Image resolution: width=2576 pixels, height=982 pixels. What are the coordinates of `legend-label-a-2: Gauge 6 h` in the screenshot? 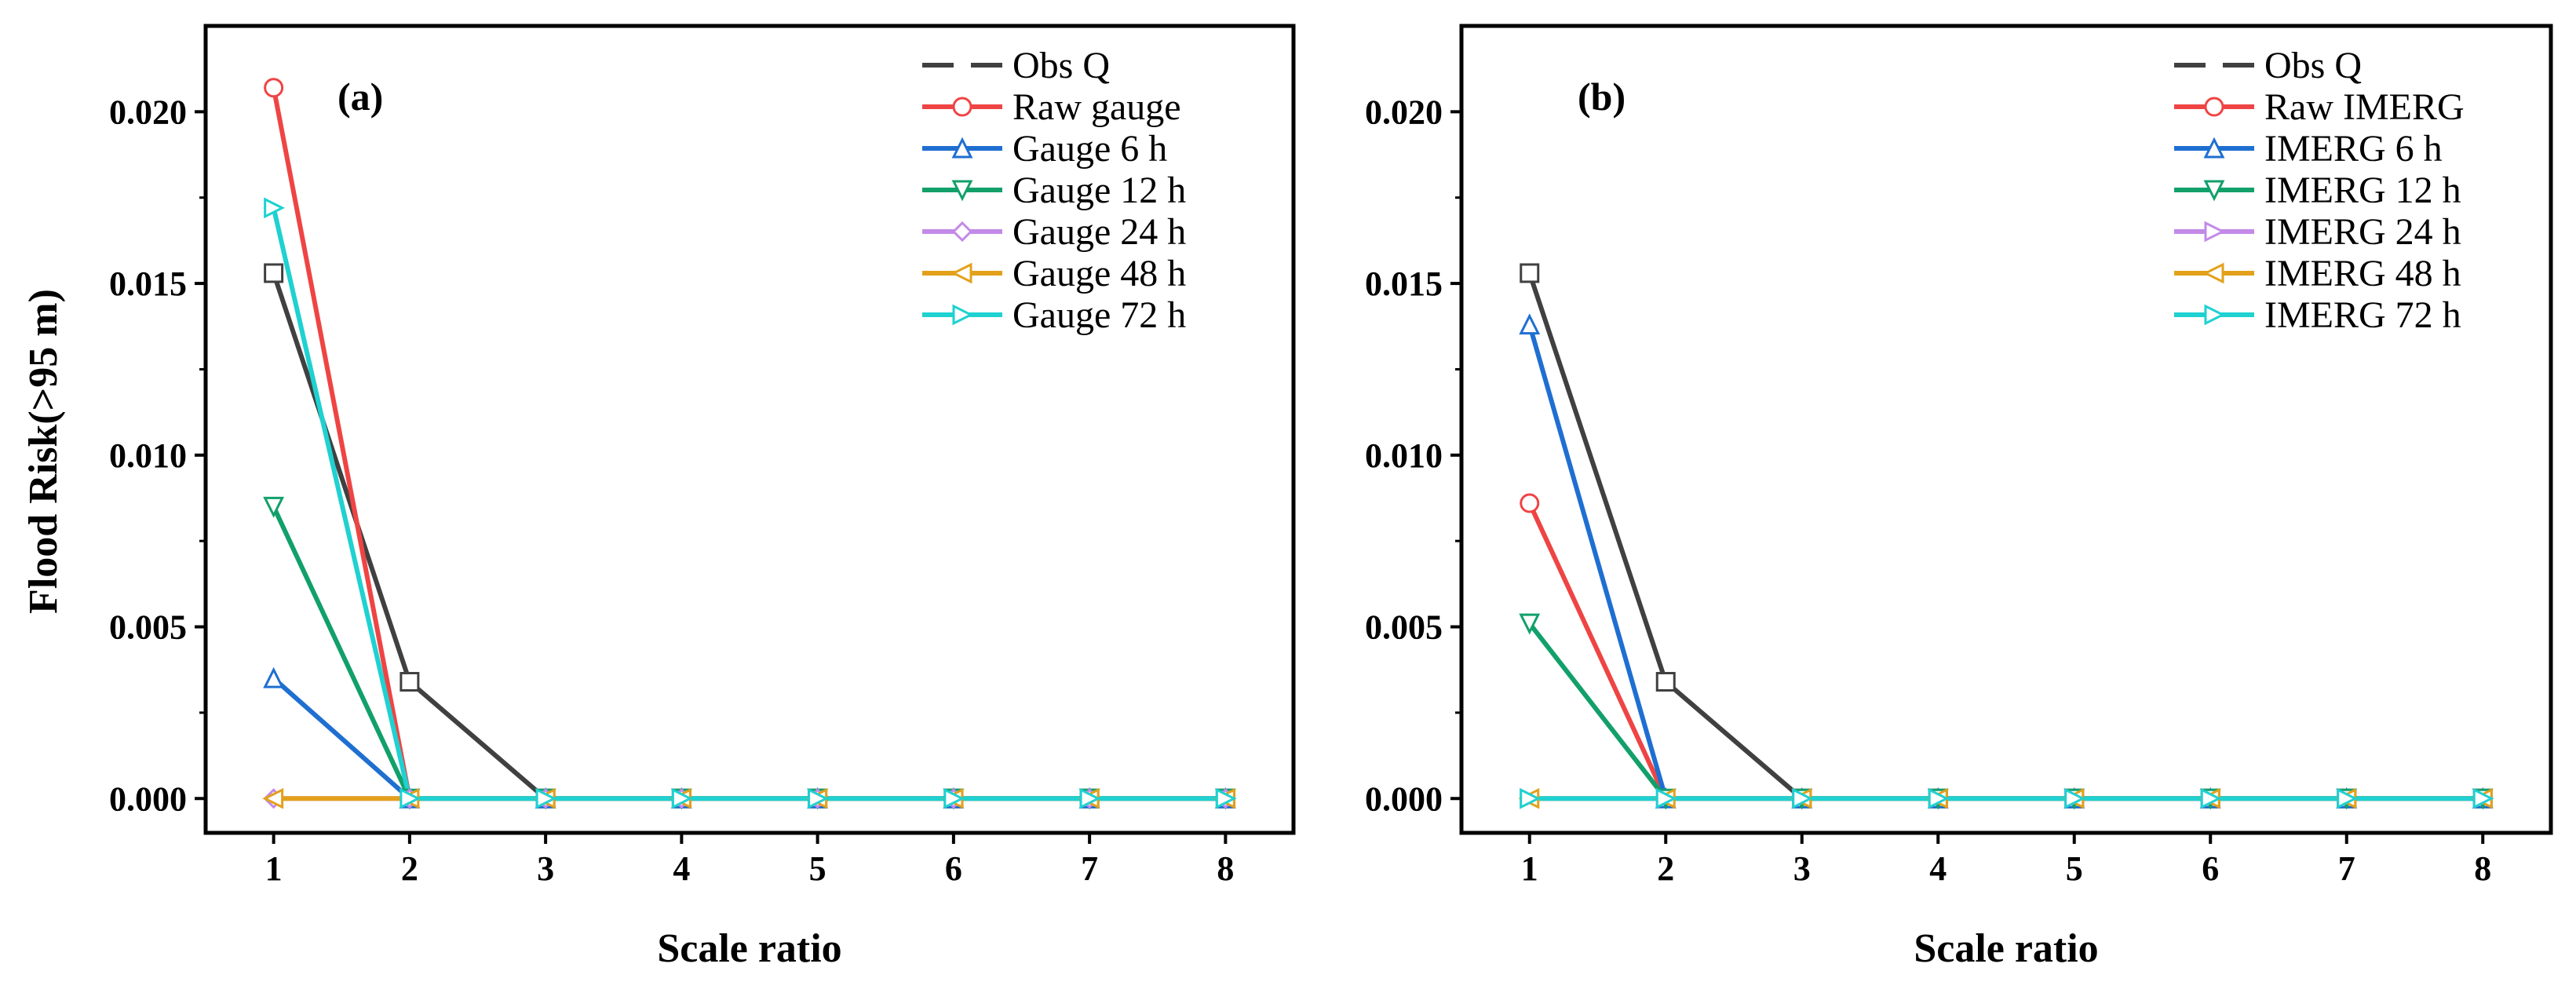 It's located at (1090, 149).